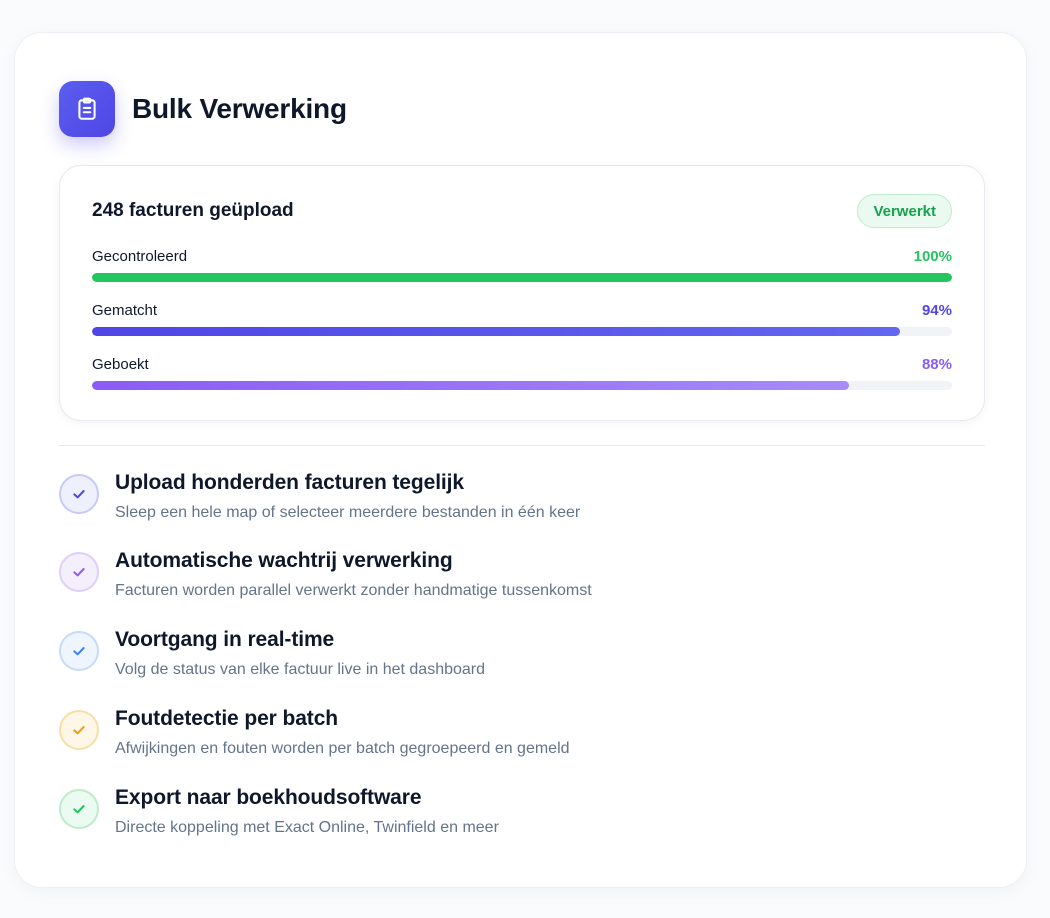 This screenshot has height=918, width=1050. I want to click on feature-title: Automatische wachtrij verwerking, so click(284, 560).